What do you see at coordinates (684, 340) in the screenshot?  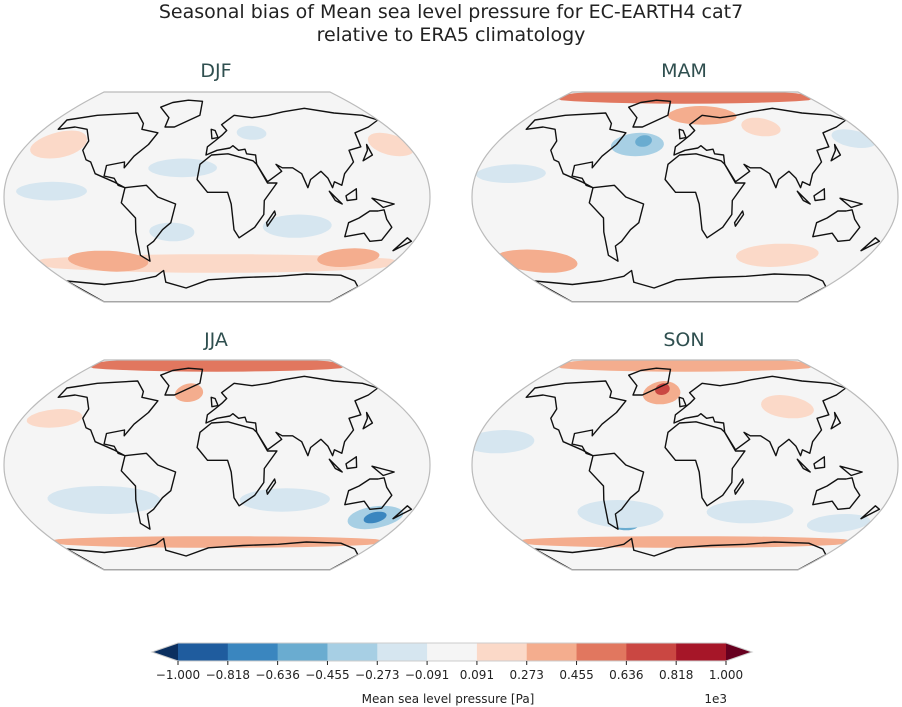 I see `panel-title-son: SON` at bounding box center [684, 340].